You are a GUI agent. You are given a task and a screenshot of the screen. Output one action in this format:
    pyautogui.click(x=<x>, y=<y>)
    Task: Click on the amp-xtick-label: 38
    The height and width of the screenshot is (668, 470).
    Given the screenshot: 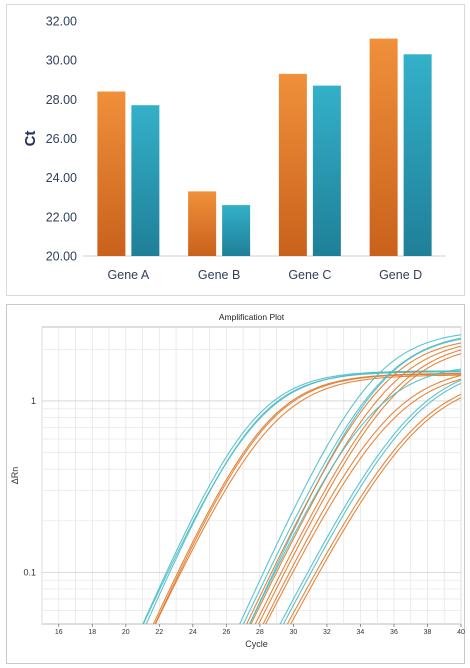 What is the action you would take?
    pyautogui.click(x=428, y=632)
    